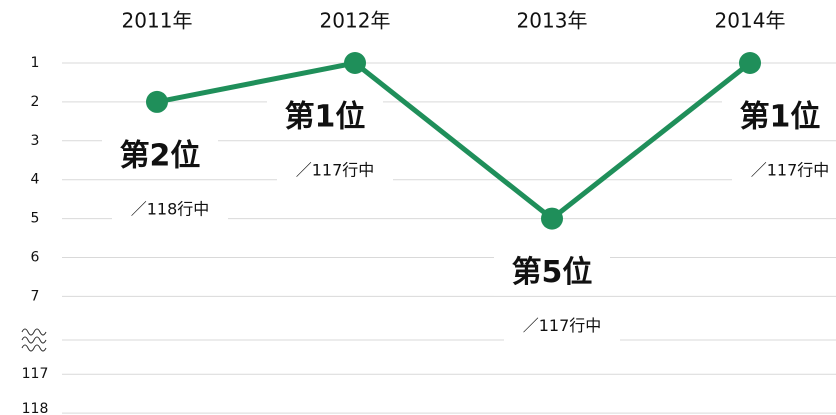  I want to click on y-tick-label: 2, so click(35, 102).